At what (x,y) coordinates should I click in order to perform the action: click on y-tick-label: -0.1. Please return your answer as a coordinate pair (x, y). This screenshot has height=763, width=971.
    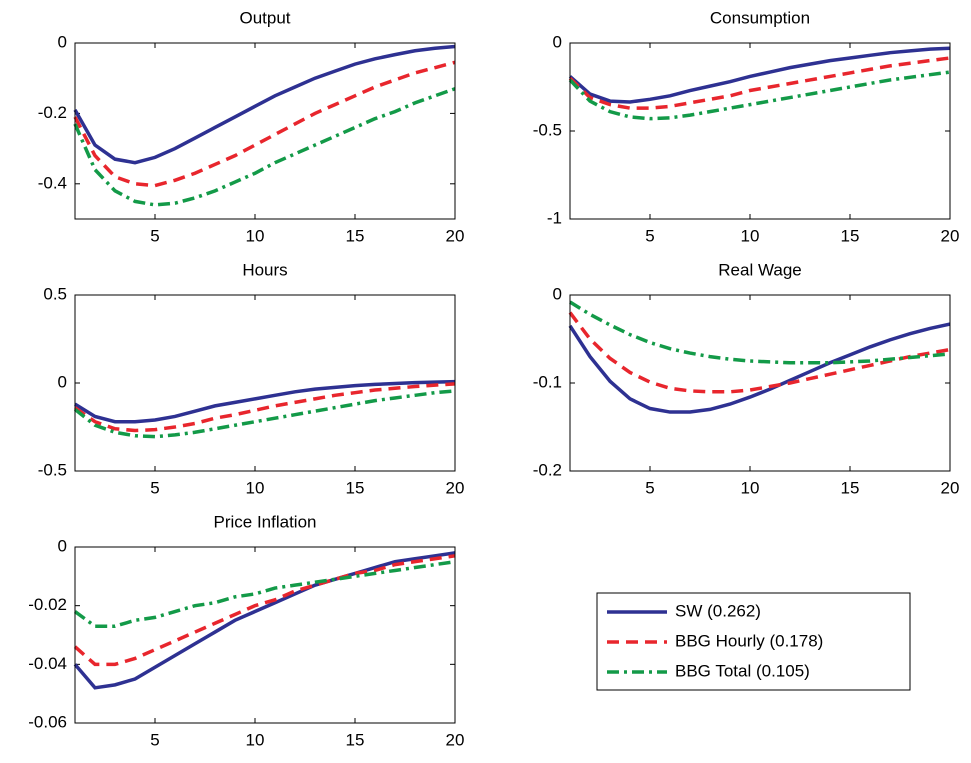
    Looking at the image, I should click on (547, 381).